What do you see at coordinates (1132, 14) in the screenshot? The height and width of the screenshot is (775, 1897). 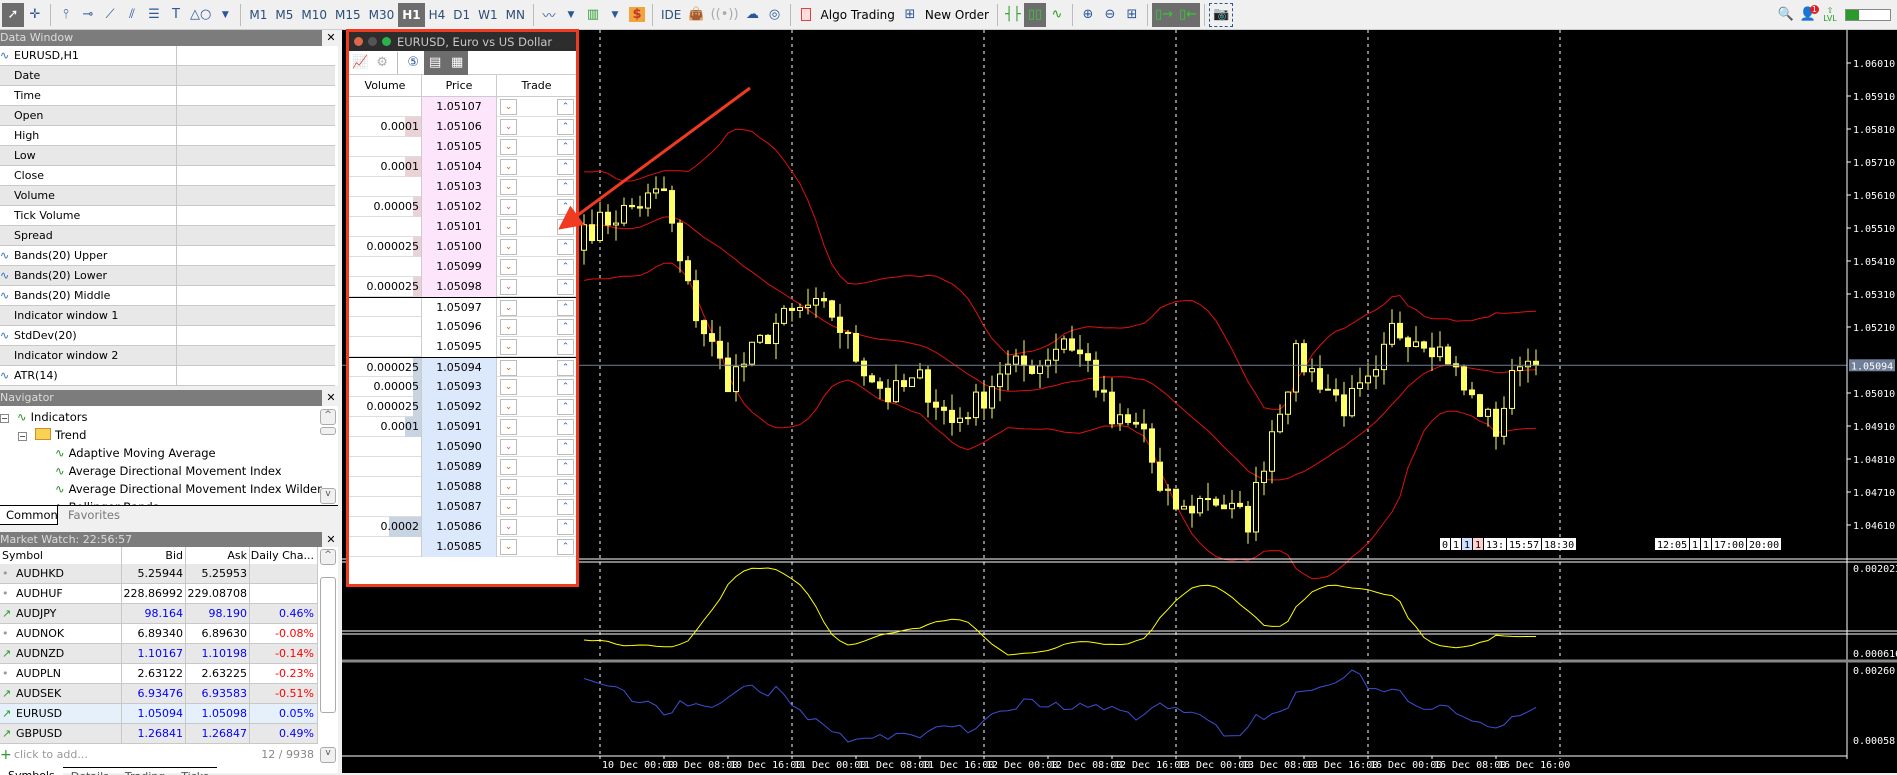 I see `tile-windows-icon: ⊞` at bounding box center [1132, 14].